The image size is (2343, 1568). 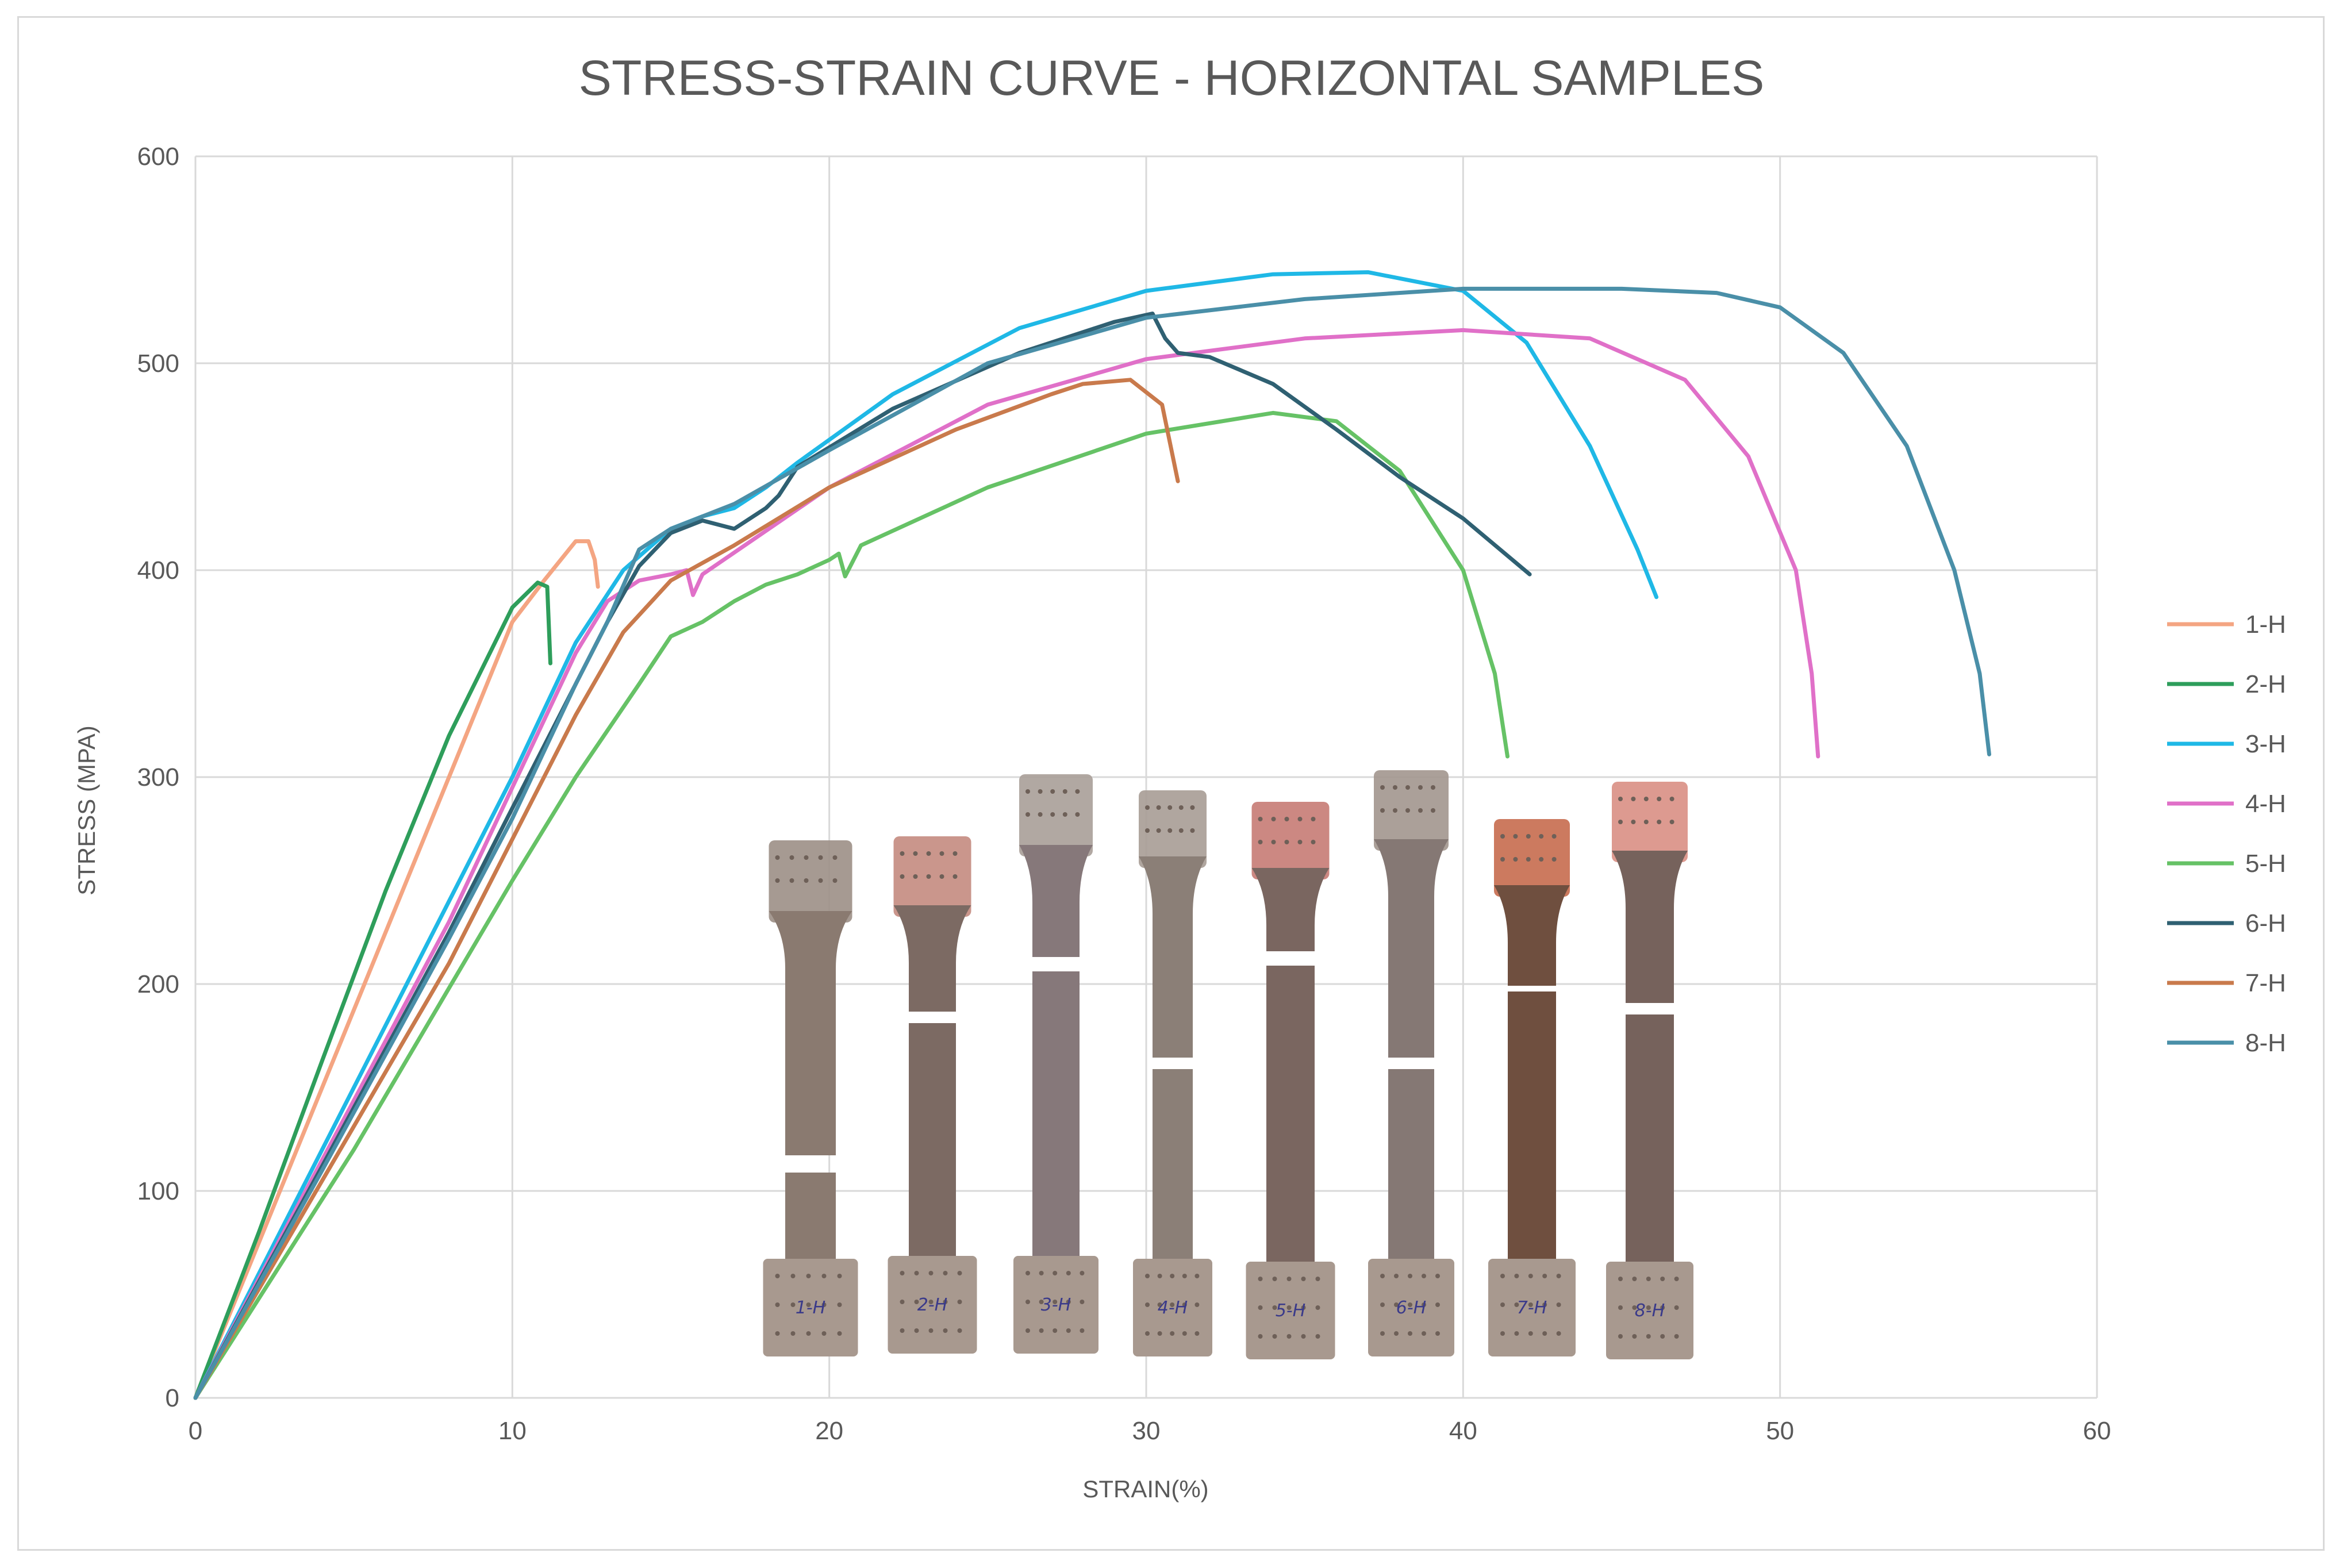 What do you see at coordinates (158, 1191) in the screenshot?
I see `y-tick-label: 100` at bounding box center [158, 1191].